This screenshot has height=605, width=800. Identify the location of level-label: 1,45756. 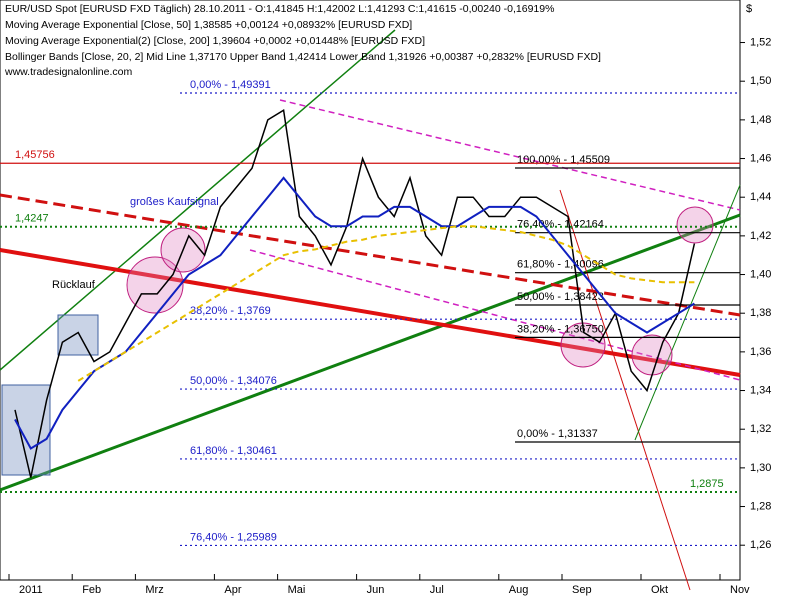
(35, 155).